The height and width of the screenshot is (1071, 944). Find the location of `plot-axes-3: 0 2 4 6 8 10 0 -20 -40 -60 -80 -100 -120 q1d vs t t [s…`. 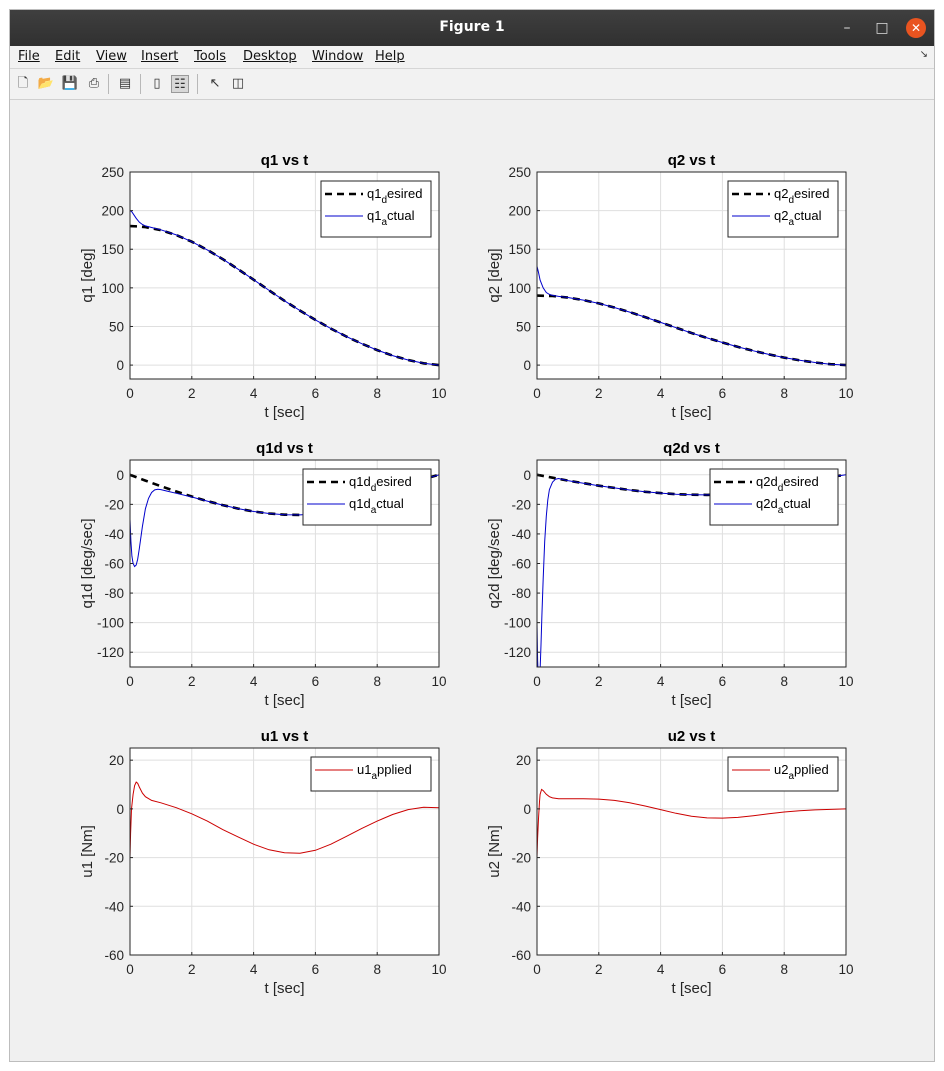

plot-axes-3: 0 2 4 6 8 10 0 -20 -40 -60 -80 -100 -120 q1d vs t t [s… is located at coordinates (263, 574).